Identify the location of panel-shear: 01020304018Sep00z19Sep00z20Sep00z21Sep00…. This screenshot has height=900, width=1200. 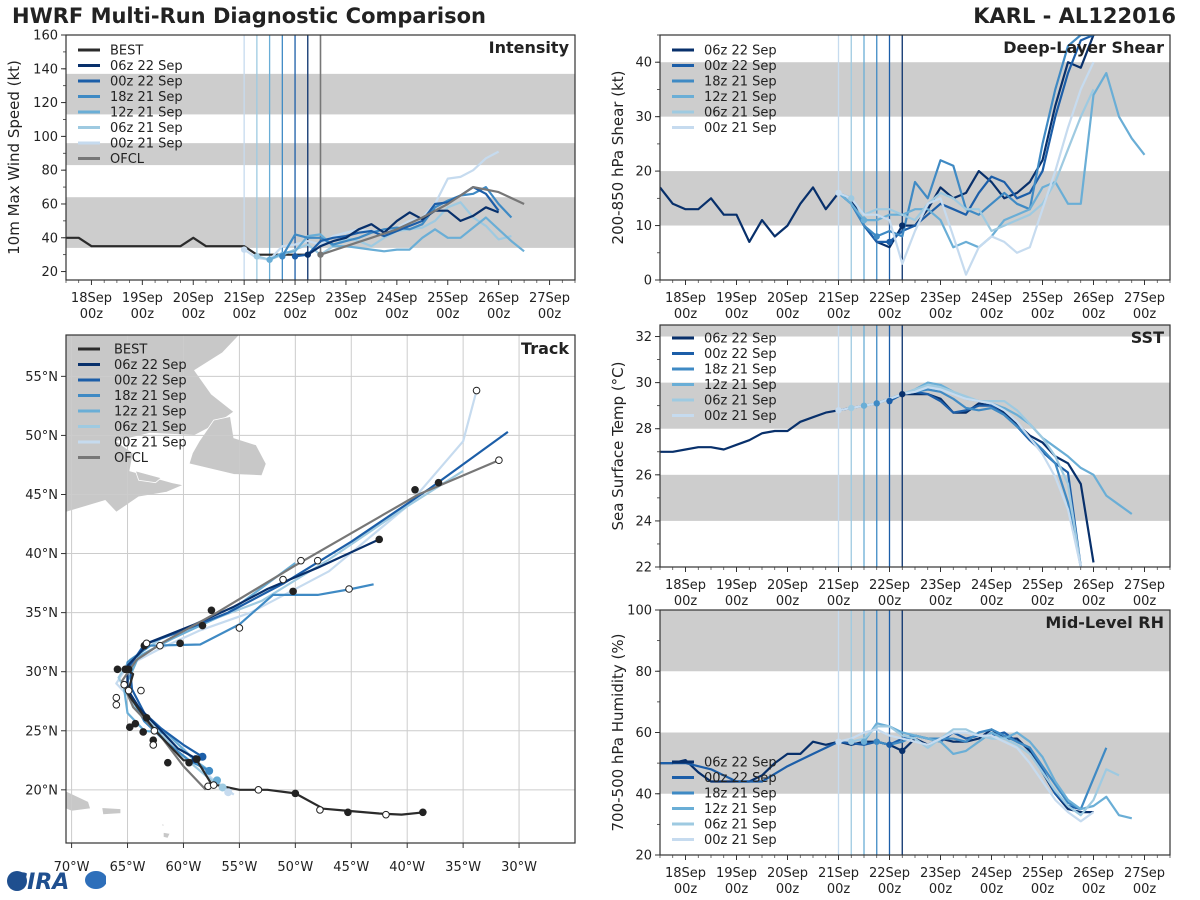
(890, 178).